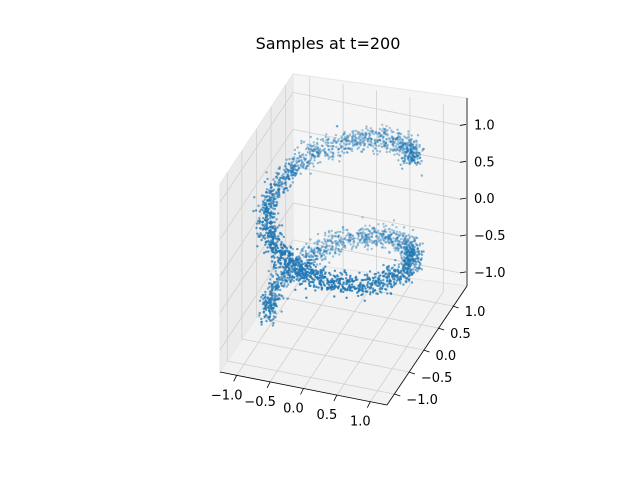  I want to click on x-grid-line, so click(406, 252).